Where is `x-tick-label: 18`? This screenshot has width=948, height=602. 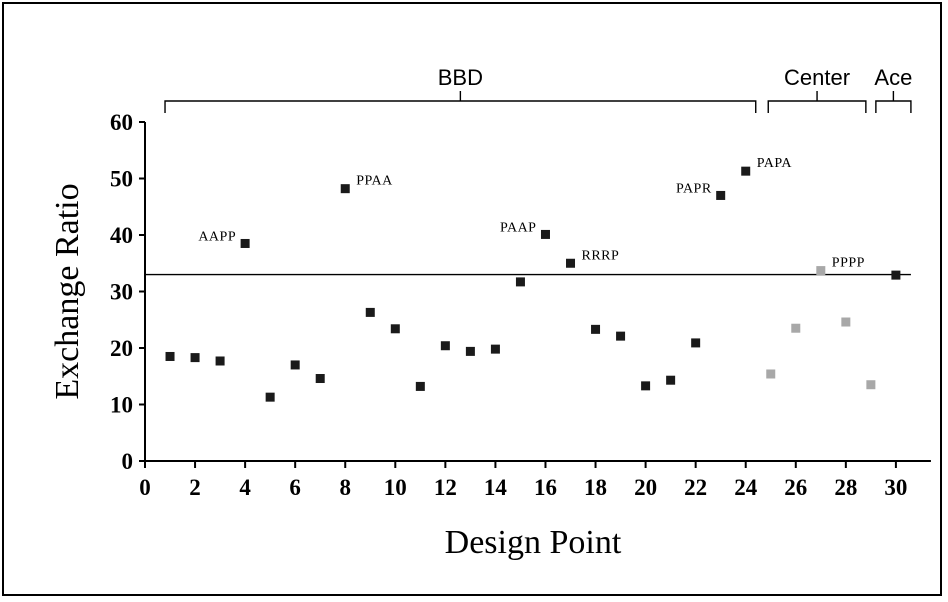
x-tick-label: 18 is located at coordinates (595, 487).